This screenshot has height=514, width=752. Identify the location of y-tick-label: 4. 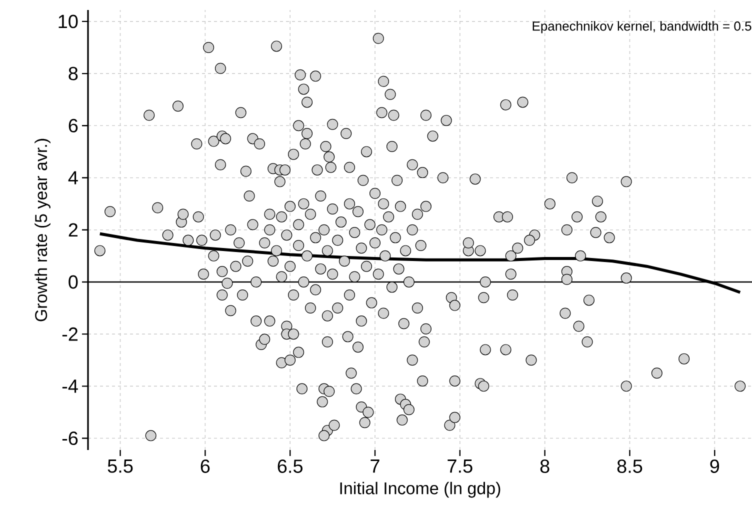
(73, 177).